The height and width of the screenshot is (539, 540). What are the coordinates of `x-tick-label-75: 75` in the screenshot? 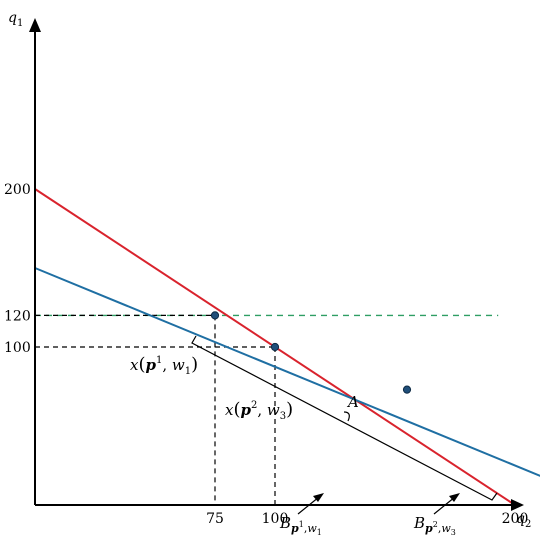 It's located at (215, 519).